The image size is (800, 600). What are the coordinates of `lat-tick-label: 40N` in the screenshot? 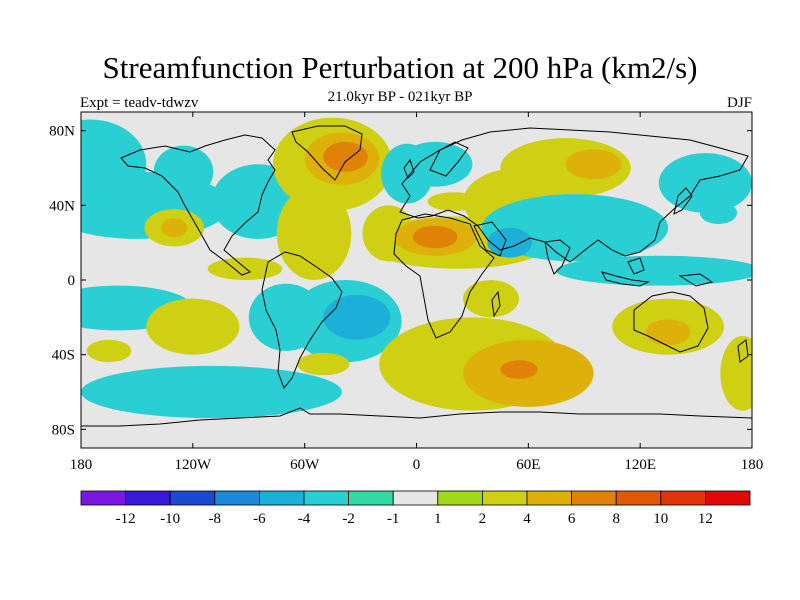 It's located at (62, 206).